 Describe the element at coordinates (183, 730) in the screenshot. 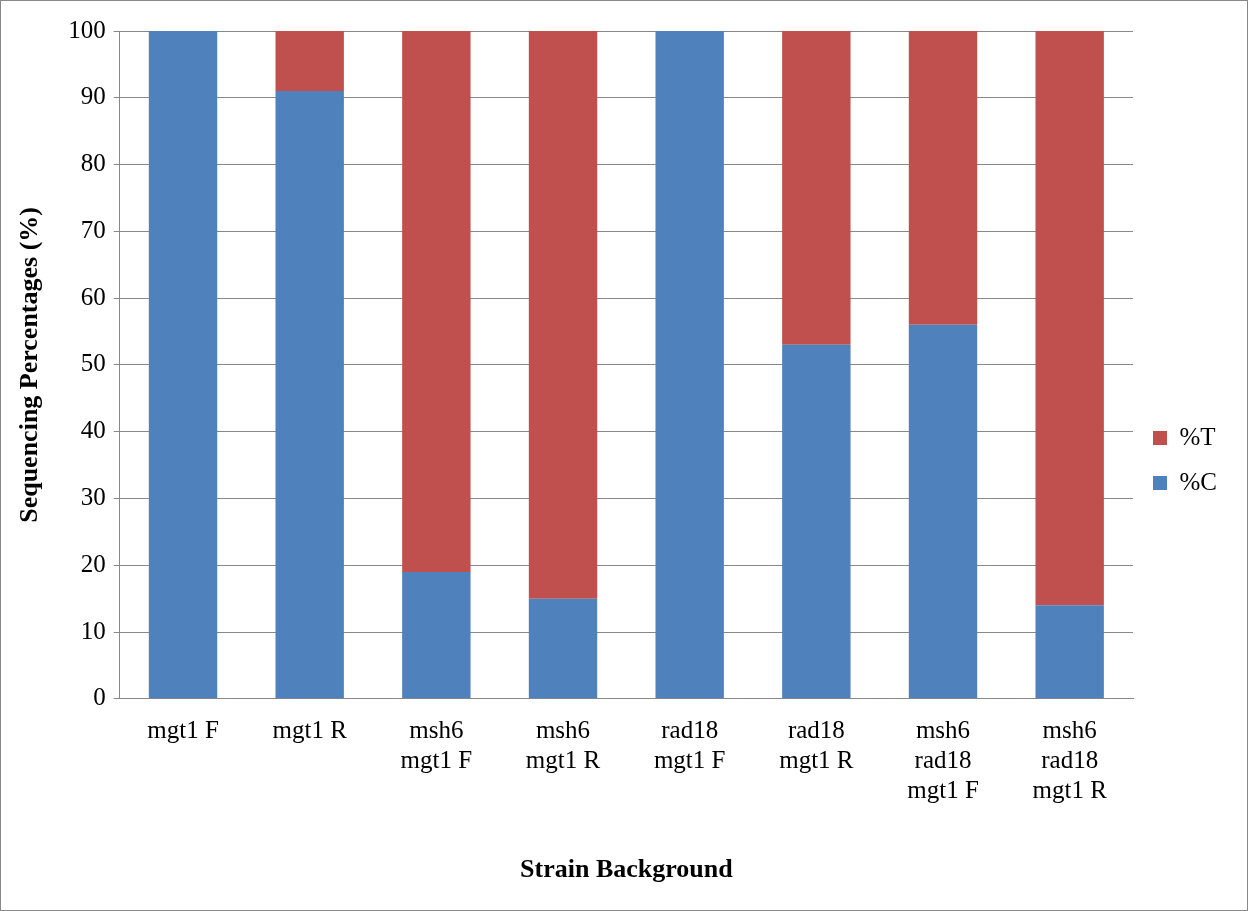

I see `x-tick-label: mgt1 F` at that location.